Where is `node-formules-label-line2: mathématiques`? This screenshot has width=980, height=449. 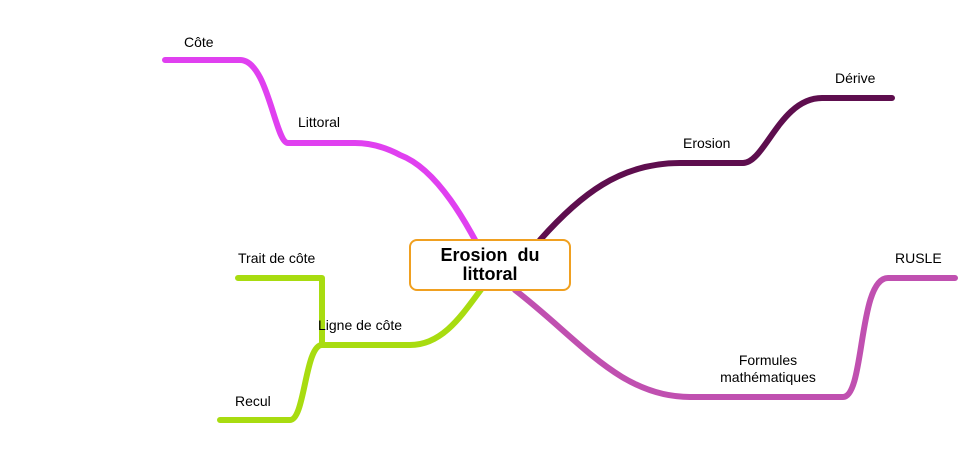
node-formules-label-line2: mathématiques is located at coordinates (768, 377).